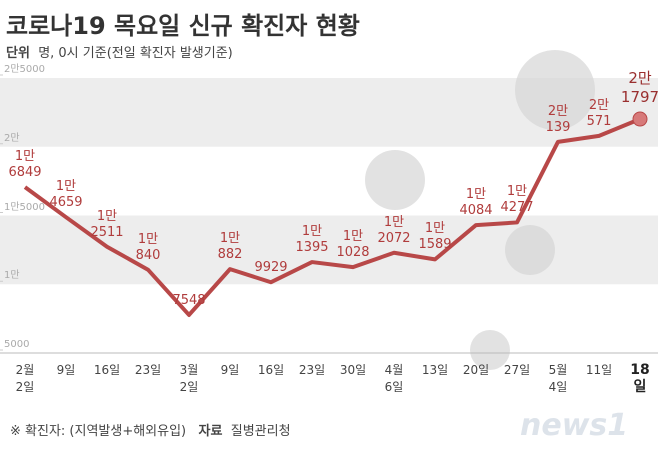  What do you see at coordinates (353, 370) in the screenshot?
I see `x-tick-label: 30일` at bounding box center [353, 370].